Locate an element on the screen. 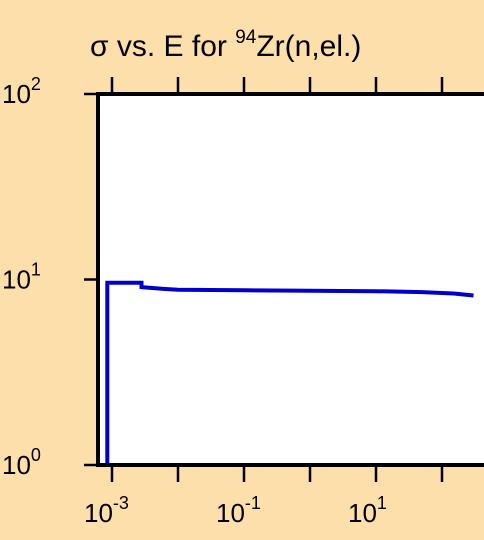 The image size is (484, 540). x-tick-label: 10¹ is located at coordinates (367, 510).